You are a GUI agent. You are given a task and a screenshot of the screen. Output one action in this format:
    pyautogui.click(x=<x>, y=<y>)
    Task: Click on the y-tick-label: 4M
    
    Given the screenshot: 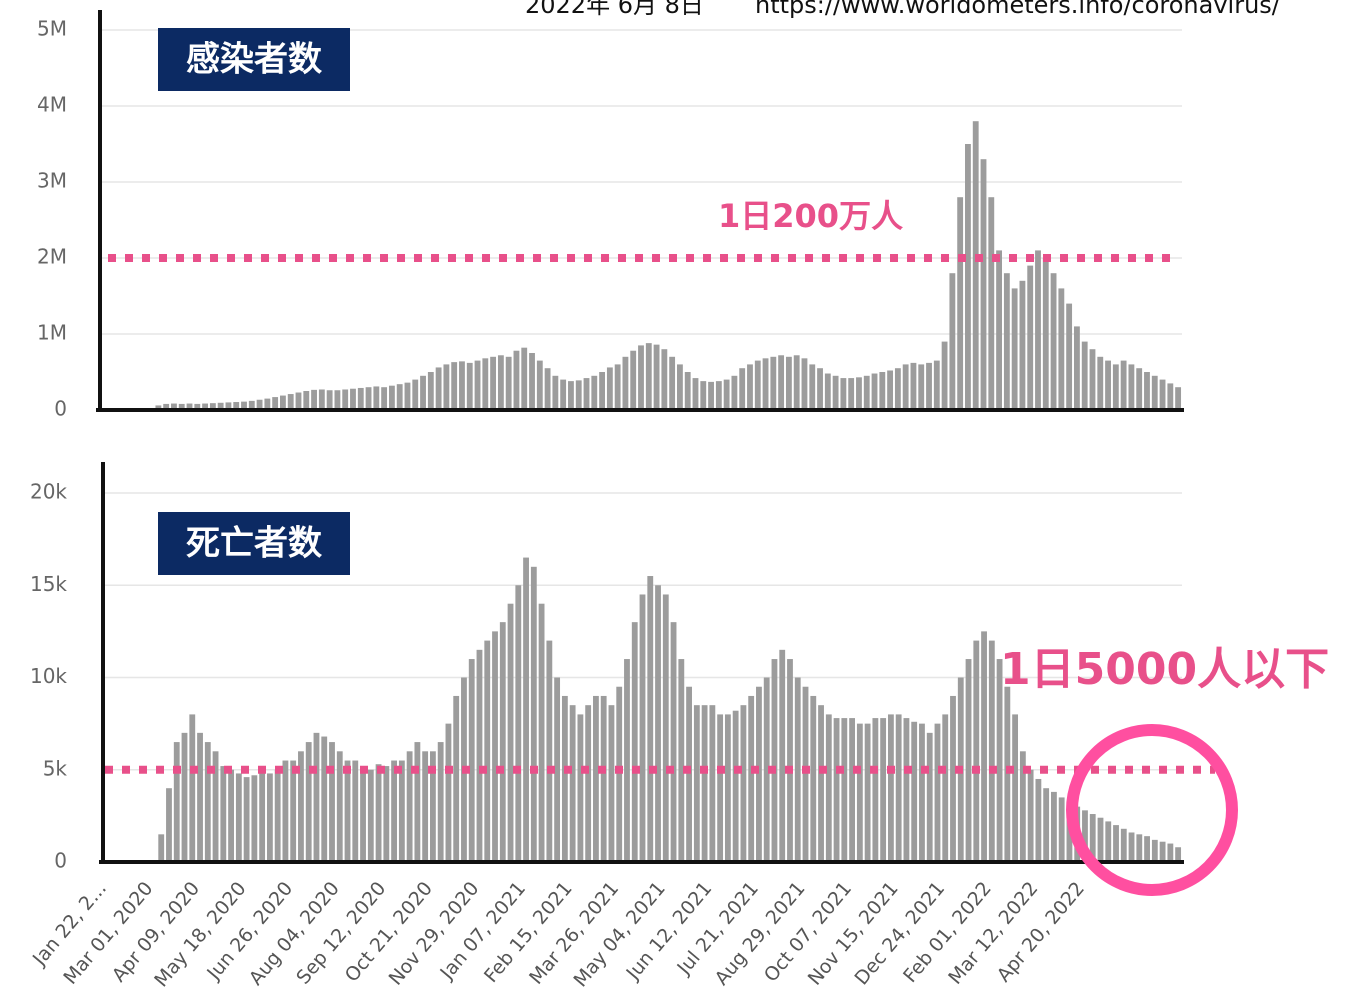 What is the action you would take?
    pyautogui.click(x=52, y=105)
    